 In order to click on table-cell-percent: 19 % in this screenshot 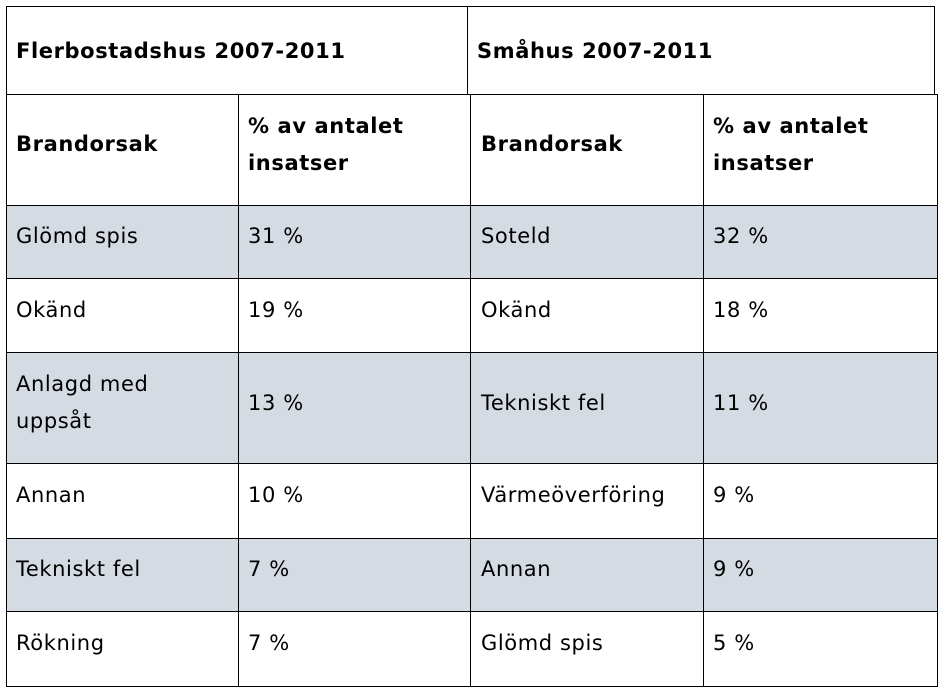, I will do `click(276, 310)`.